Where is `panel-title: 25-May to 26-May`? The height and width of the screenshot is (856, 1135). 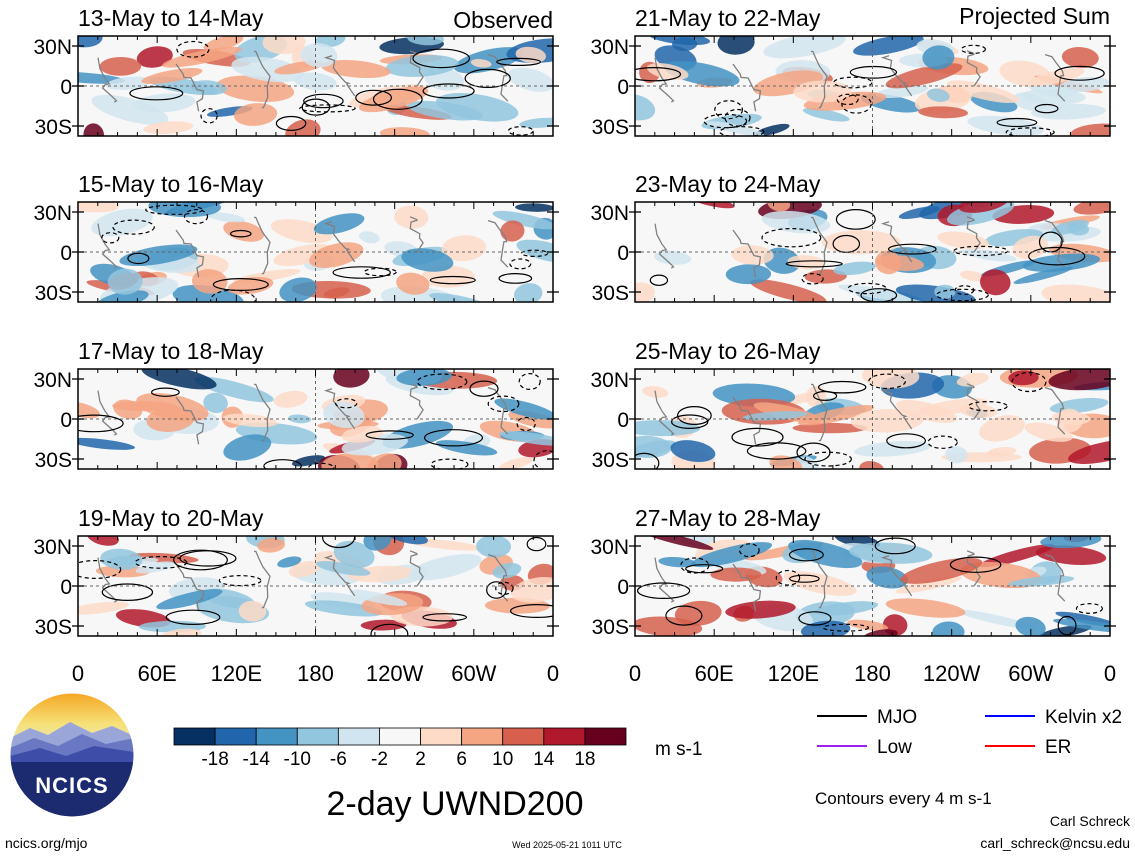 panel-title: 25-May to 26-May is located at coordinates (728, 351).